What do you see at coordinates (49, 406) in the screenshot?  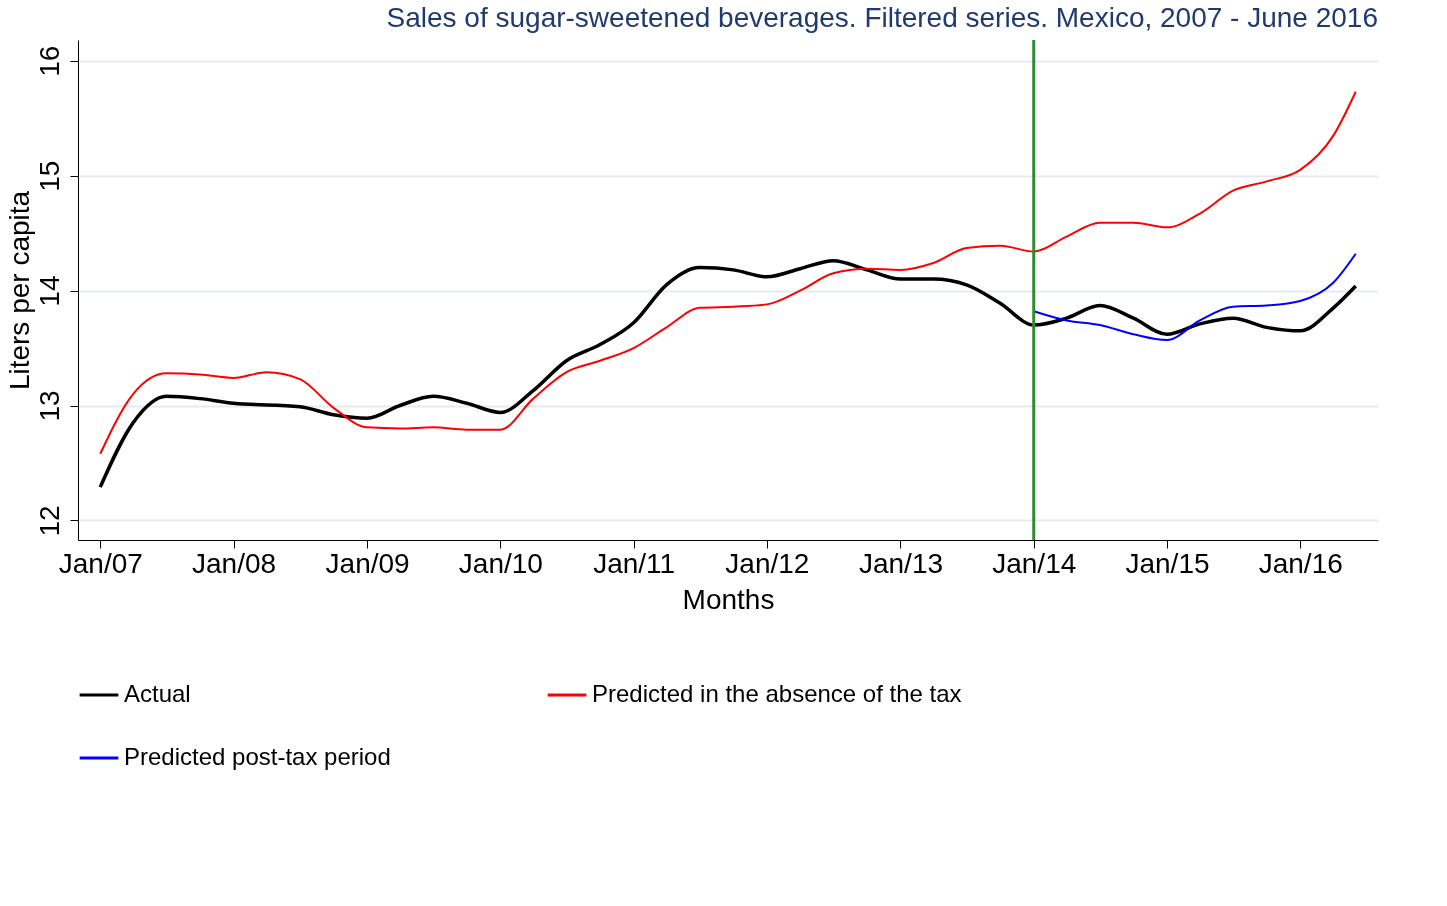 I see `y-tick-label: 13` at bounding box center [49, 406].